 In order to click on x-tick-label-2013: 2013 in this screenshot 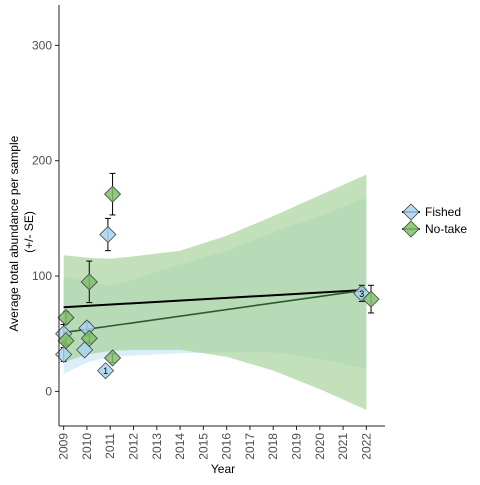, I will do `click(157, 446)`.